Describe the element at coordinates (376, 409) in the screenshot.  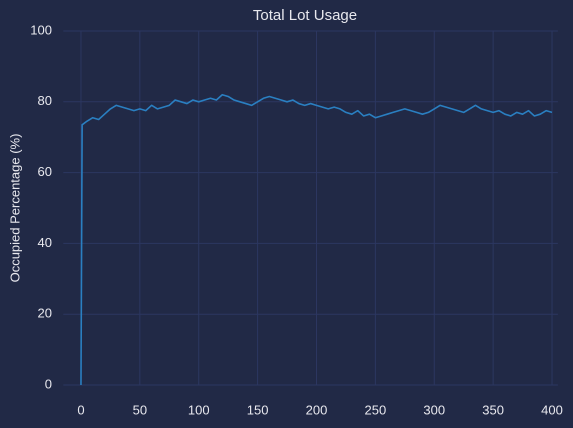
I see `x-tick-label: 250` at that location.